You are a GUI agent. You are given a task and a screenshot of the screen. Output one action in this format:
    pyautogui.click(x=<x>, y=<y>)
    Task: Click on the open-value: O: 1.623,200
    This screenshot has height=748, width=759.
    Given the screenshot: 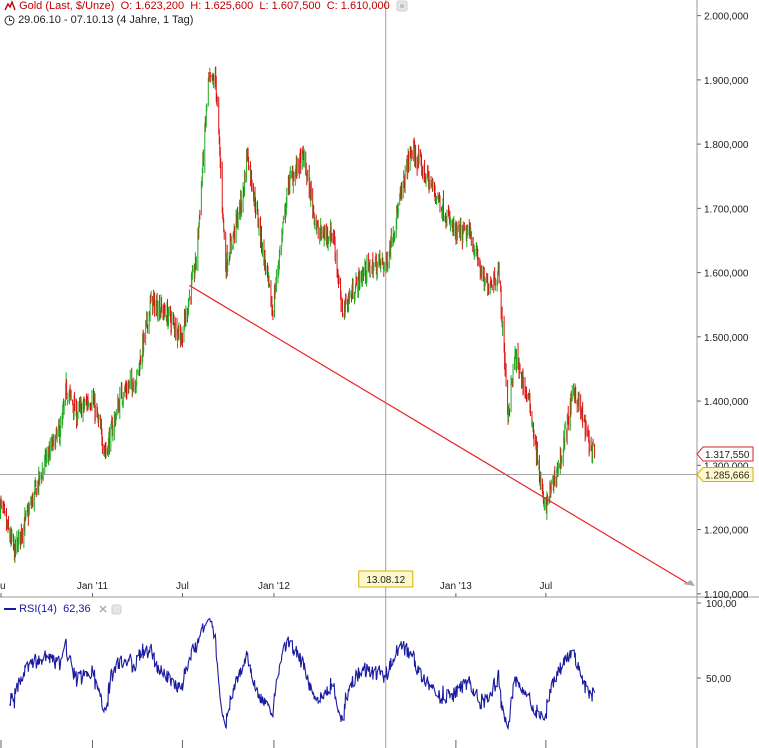 What is the action you would take?
    pyautogui.click(x=152, y=6)
    